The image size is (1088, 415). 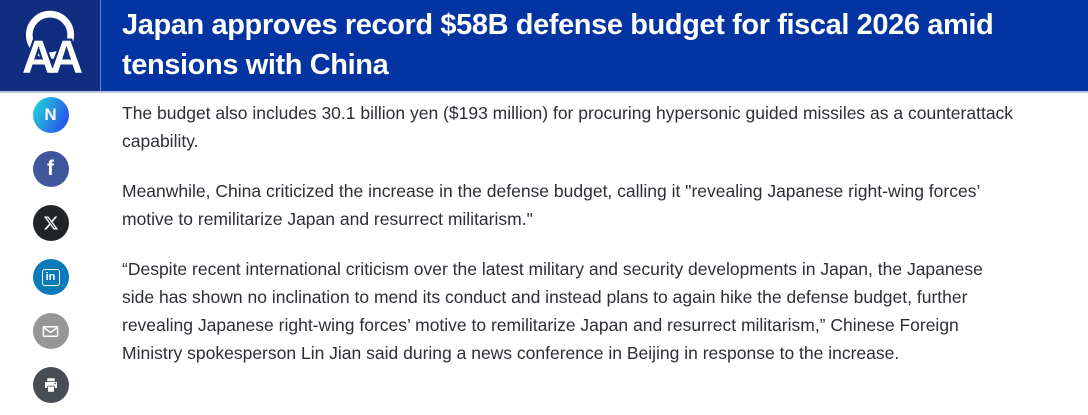 I want to click on svg-text: AA, so click(x=52, y=56).